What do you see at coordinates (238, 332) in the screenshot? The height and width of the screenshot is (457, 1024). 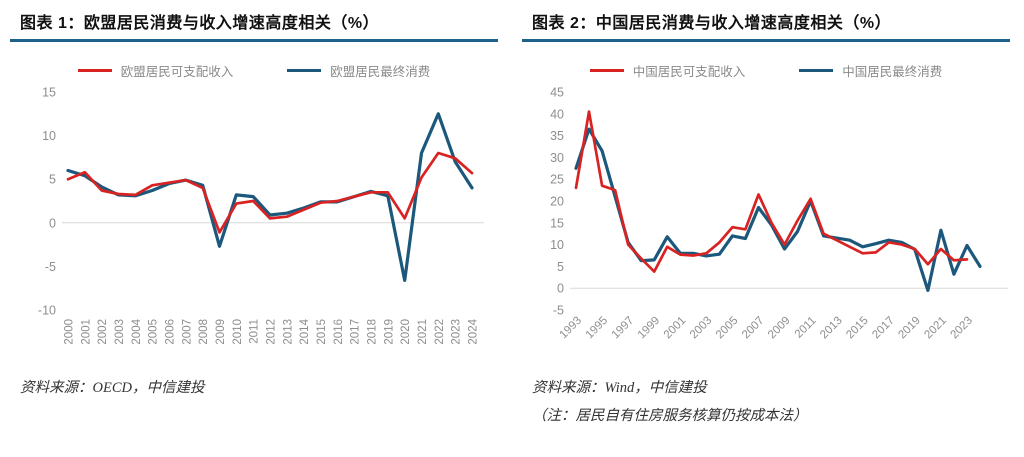 I see `x-axis-tick: 2010` at bounding box center [238, 332].